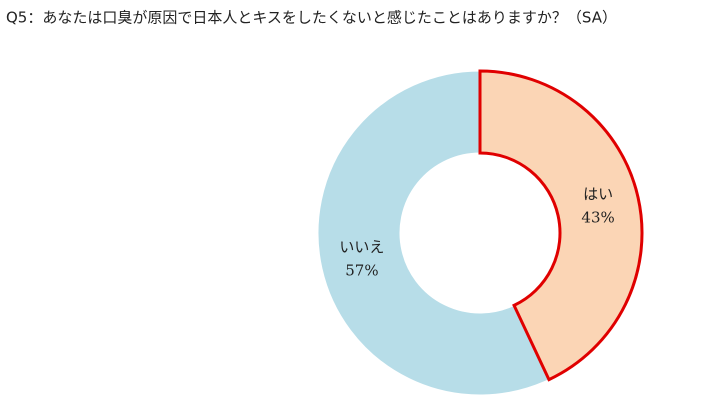  Describe the element at coordinates (597, 218) in the screenshot. I see `slice-value-label: 43%` at that location.